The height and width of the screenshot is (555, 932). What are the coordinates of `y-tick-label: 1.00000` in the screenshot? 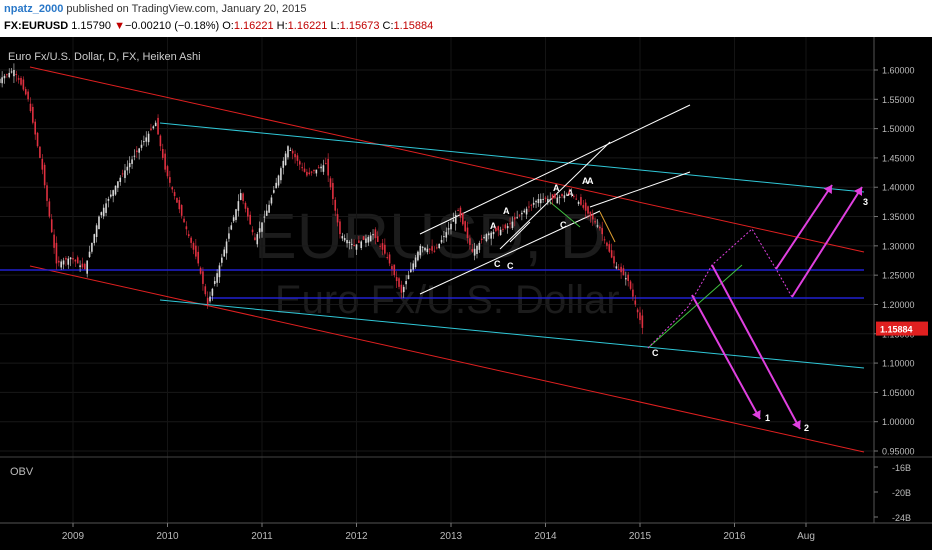 It's located at (898, 422).